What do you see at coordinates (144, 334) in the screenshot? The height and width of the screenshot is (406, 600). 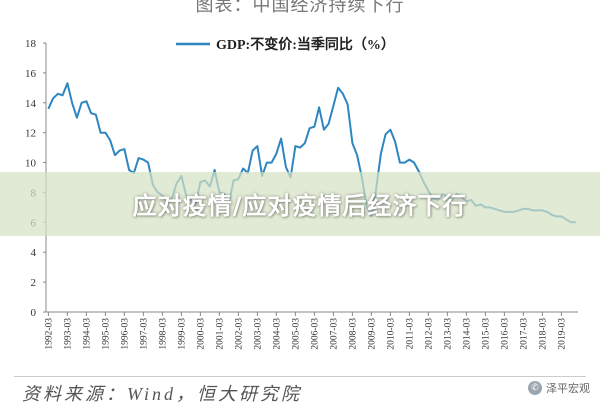 I see `x-tick-label: 1997-03` at bounding box center [144, 334].